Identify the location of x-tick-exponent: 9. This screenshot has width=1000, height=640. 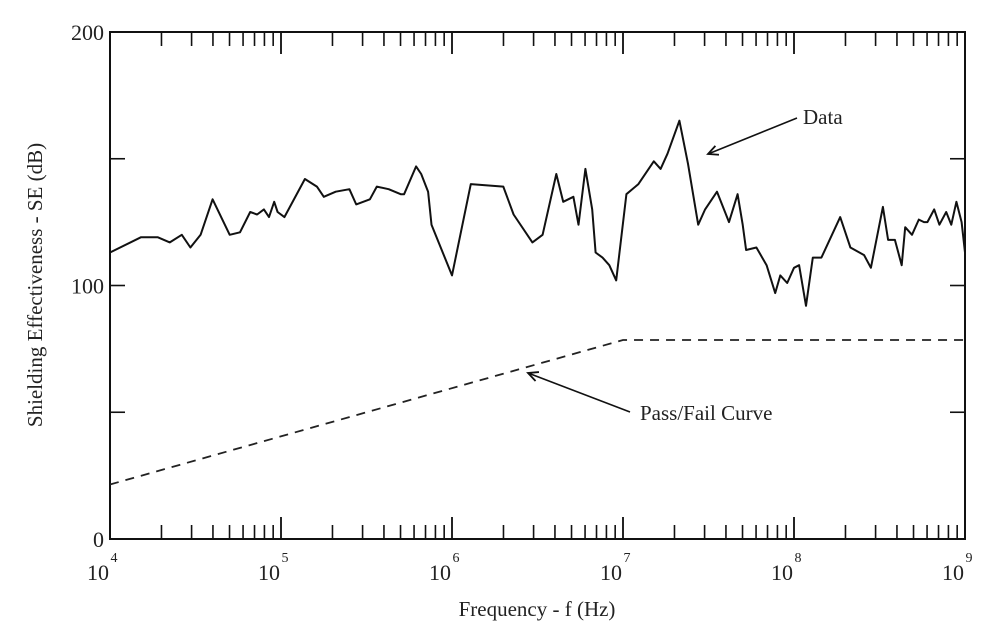
(969, 558).